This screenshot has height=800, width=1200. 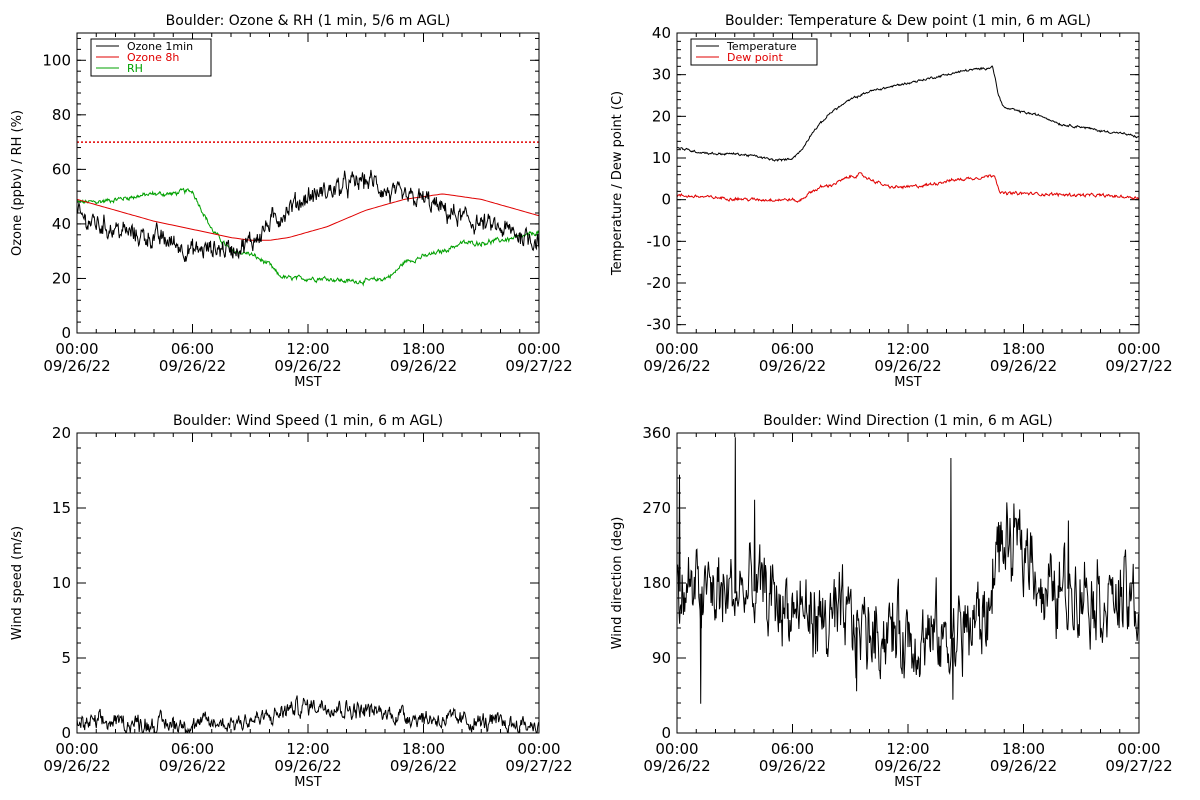 What do you see at coordinates (908, 113) in the screenshot?
I see `series-line-temperature` at bounding box center [908, 113].